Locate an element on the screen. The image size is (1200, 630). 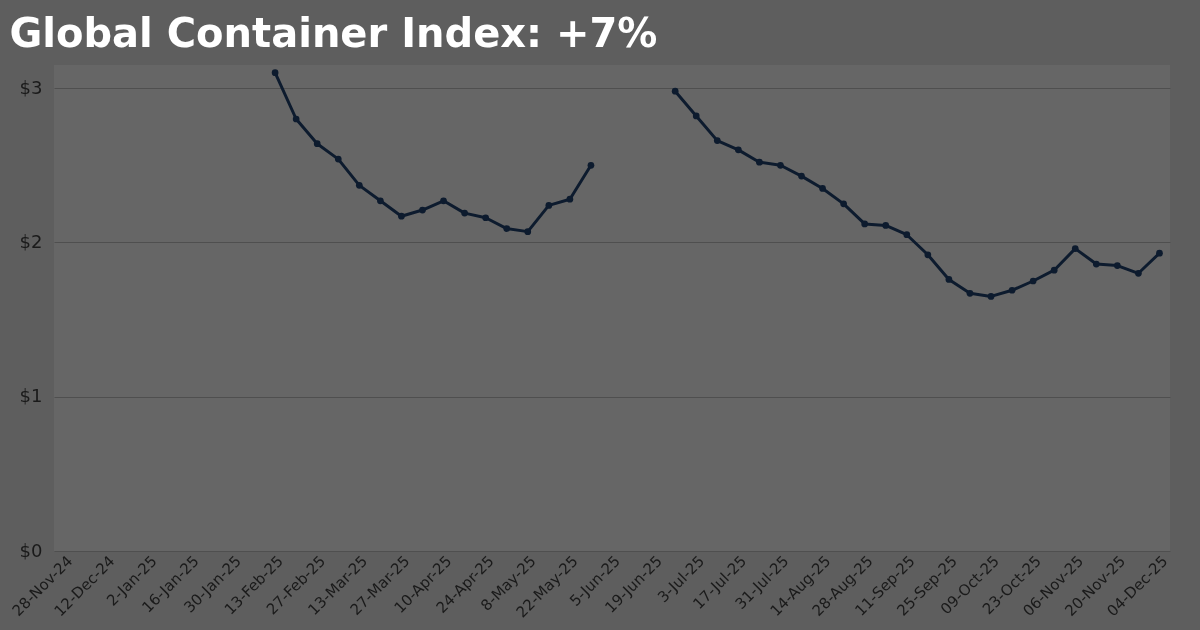
chart-title: Global Container Index: +7% is located at coordinates (333, 33).